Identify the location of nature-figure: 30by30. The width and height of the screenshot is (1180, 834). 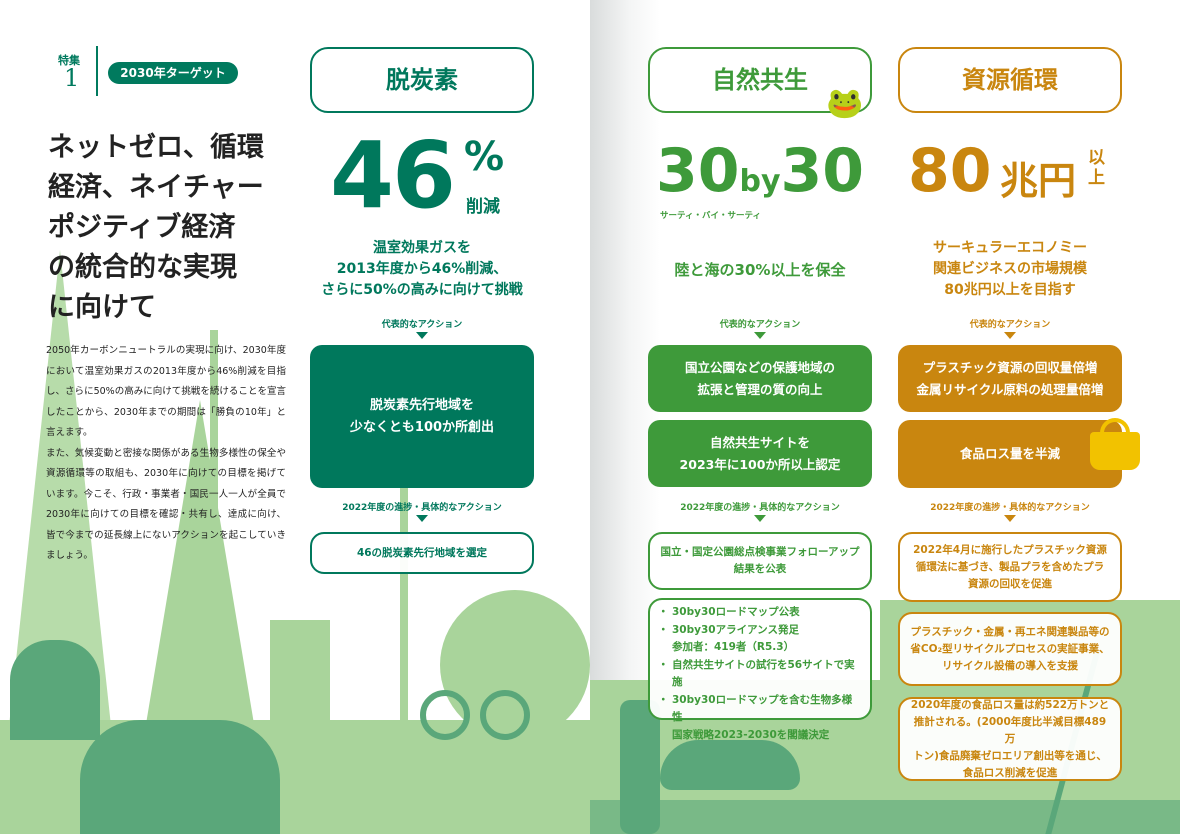
(760, 171).